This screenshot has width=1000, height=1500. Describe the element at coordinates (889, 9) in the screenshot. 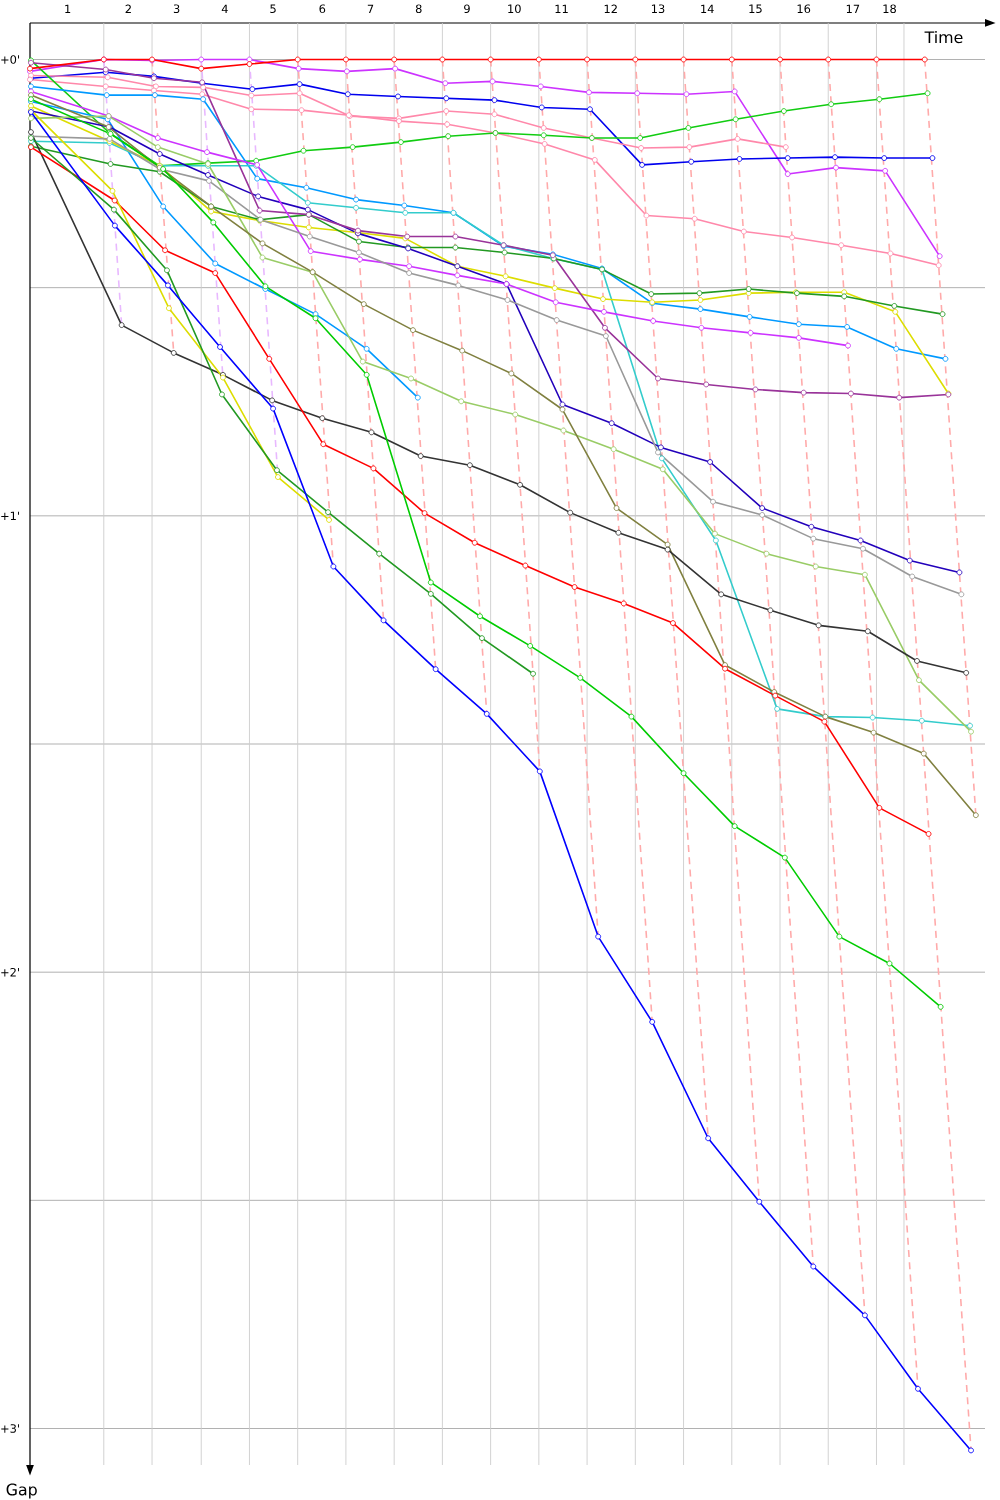

I see `x-tick-label: 18` at that location.